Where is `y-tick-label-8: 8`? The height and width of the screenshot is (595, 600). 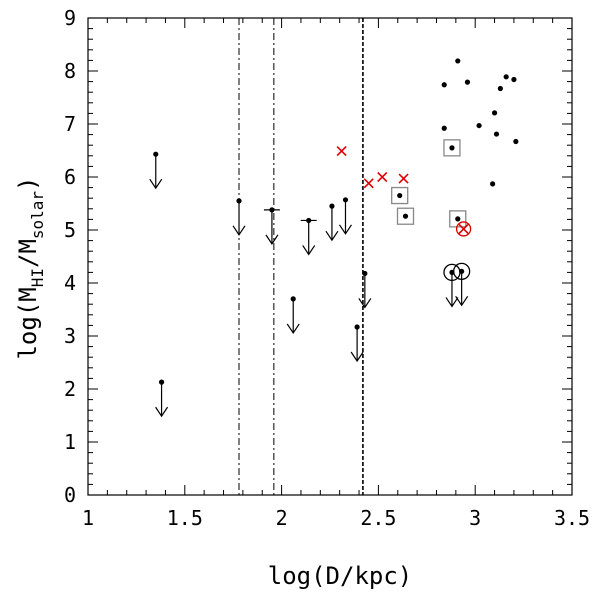
y-tick-label-8: 8 is located at coordinates (70, 71).